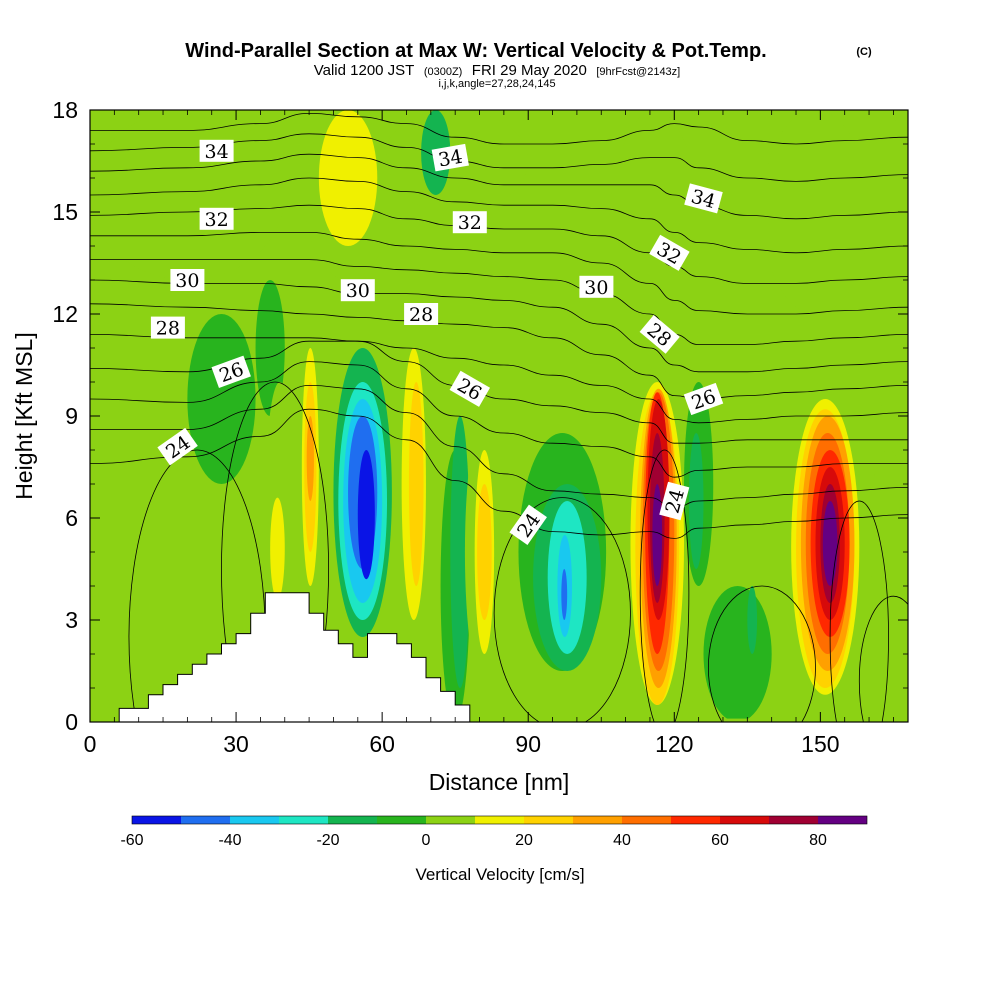 The width and height of the screenshot is (1000, 1000). Describe the element at coordinates (71, 722) in the screenshot. I see `y-tick-label: 0` at that location.